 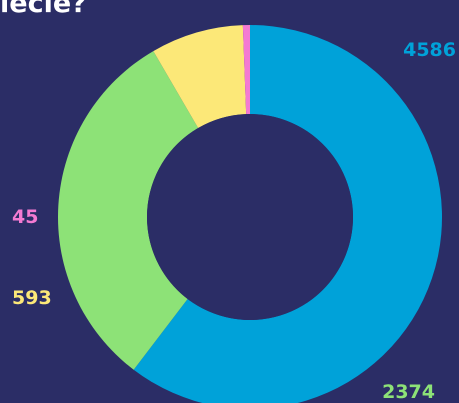 What do you see at coordinates (32, 298) in the screenshot?
I see `slice-label-593: 593` at bounding box center [32, 298].